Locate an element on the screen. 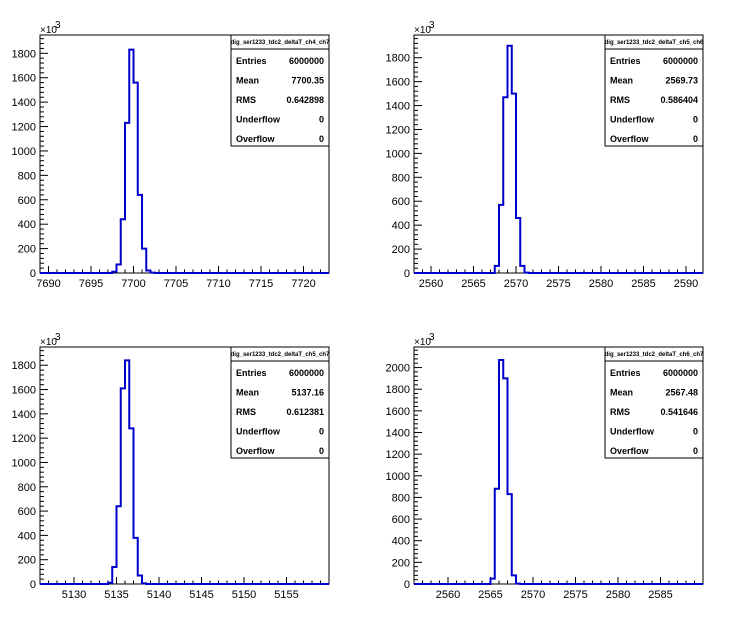 The image size is (746, 622). x-tick-label: 5155 is located at coordinates (286, 595).